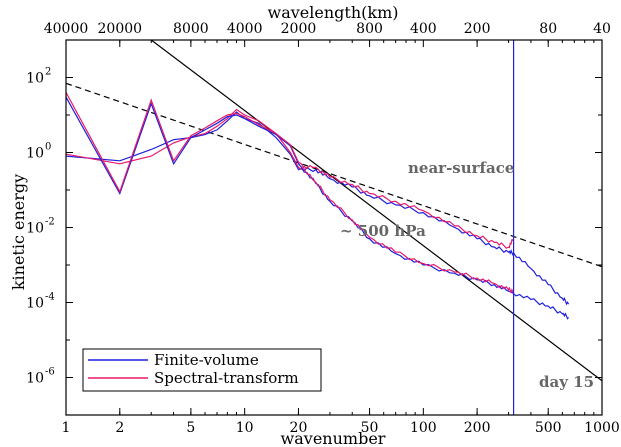 The image size is (621, 447). Describe the element at coordinates (245, 428) in the screenshot. I see `x-tick-label: 10` at that location.